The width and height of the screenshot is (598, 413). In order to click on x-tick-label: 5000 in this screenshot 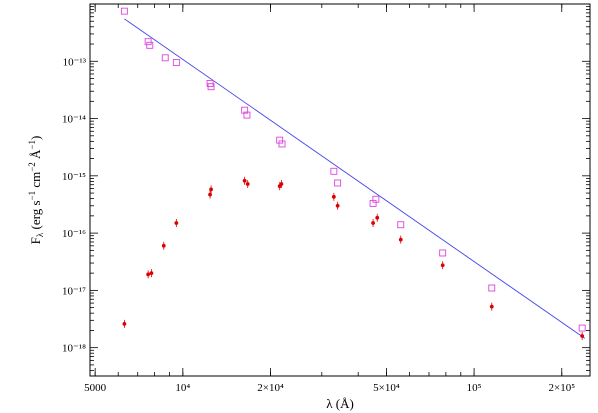, I will do `click(95, 388)`.